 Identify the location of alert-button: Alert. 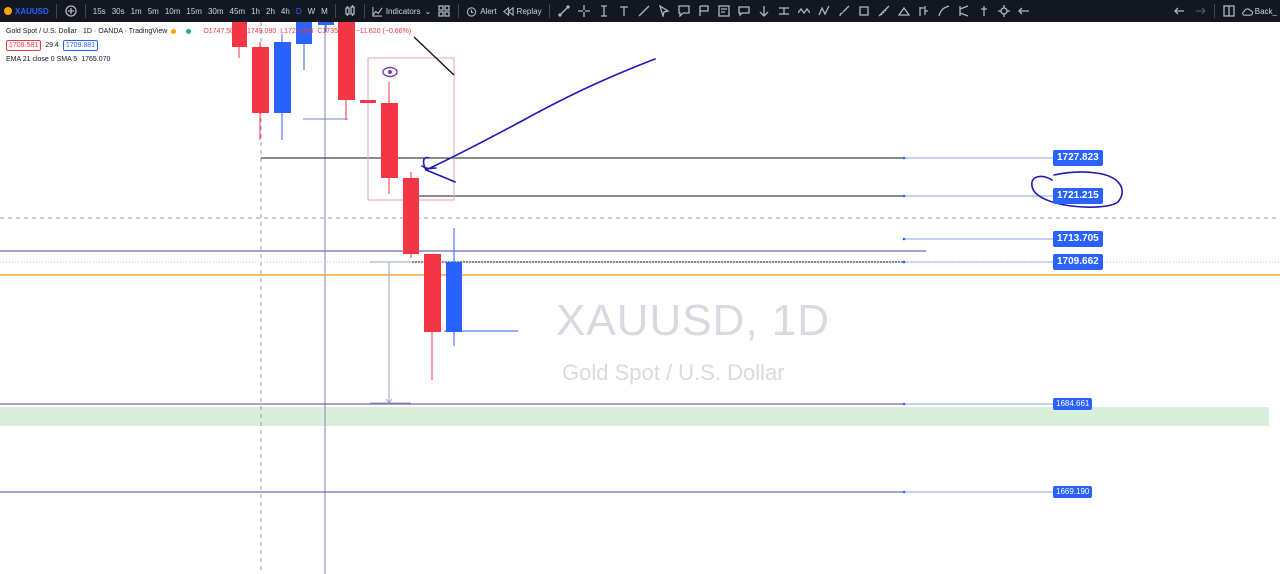
(481, 11).